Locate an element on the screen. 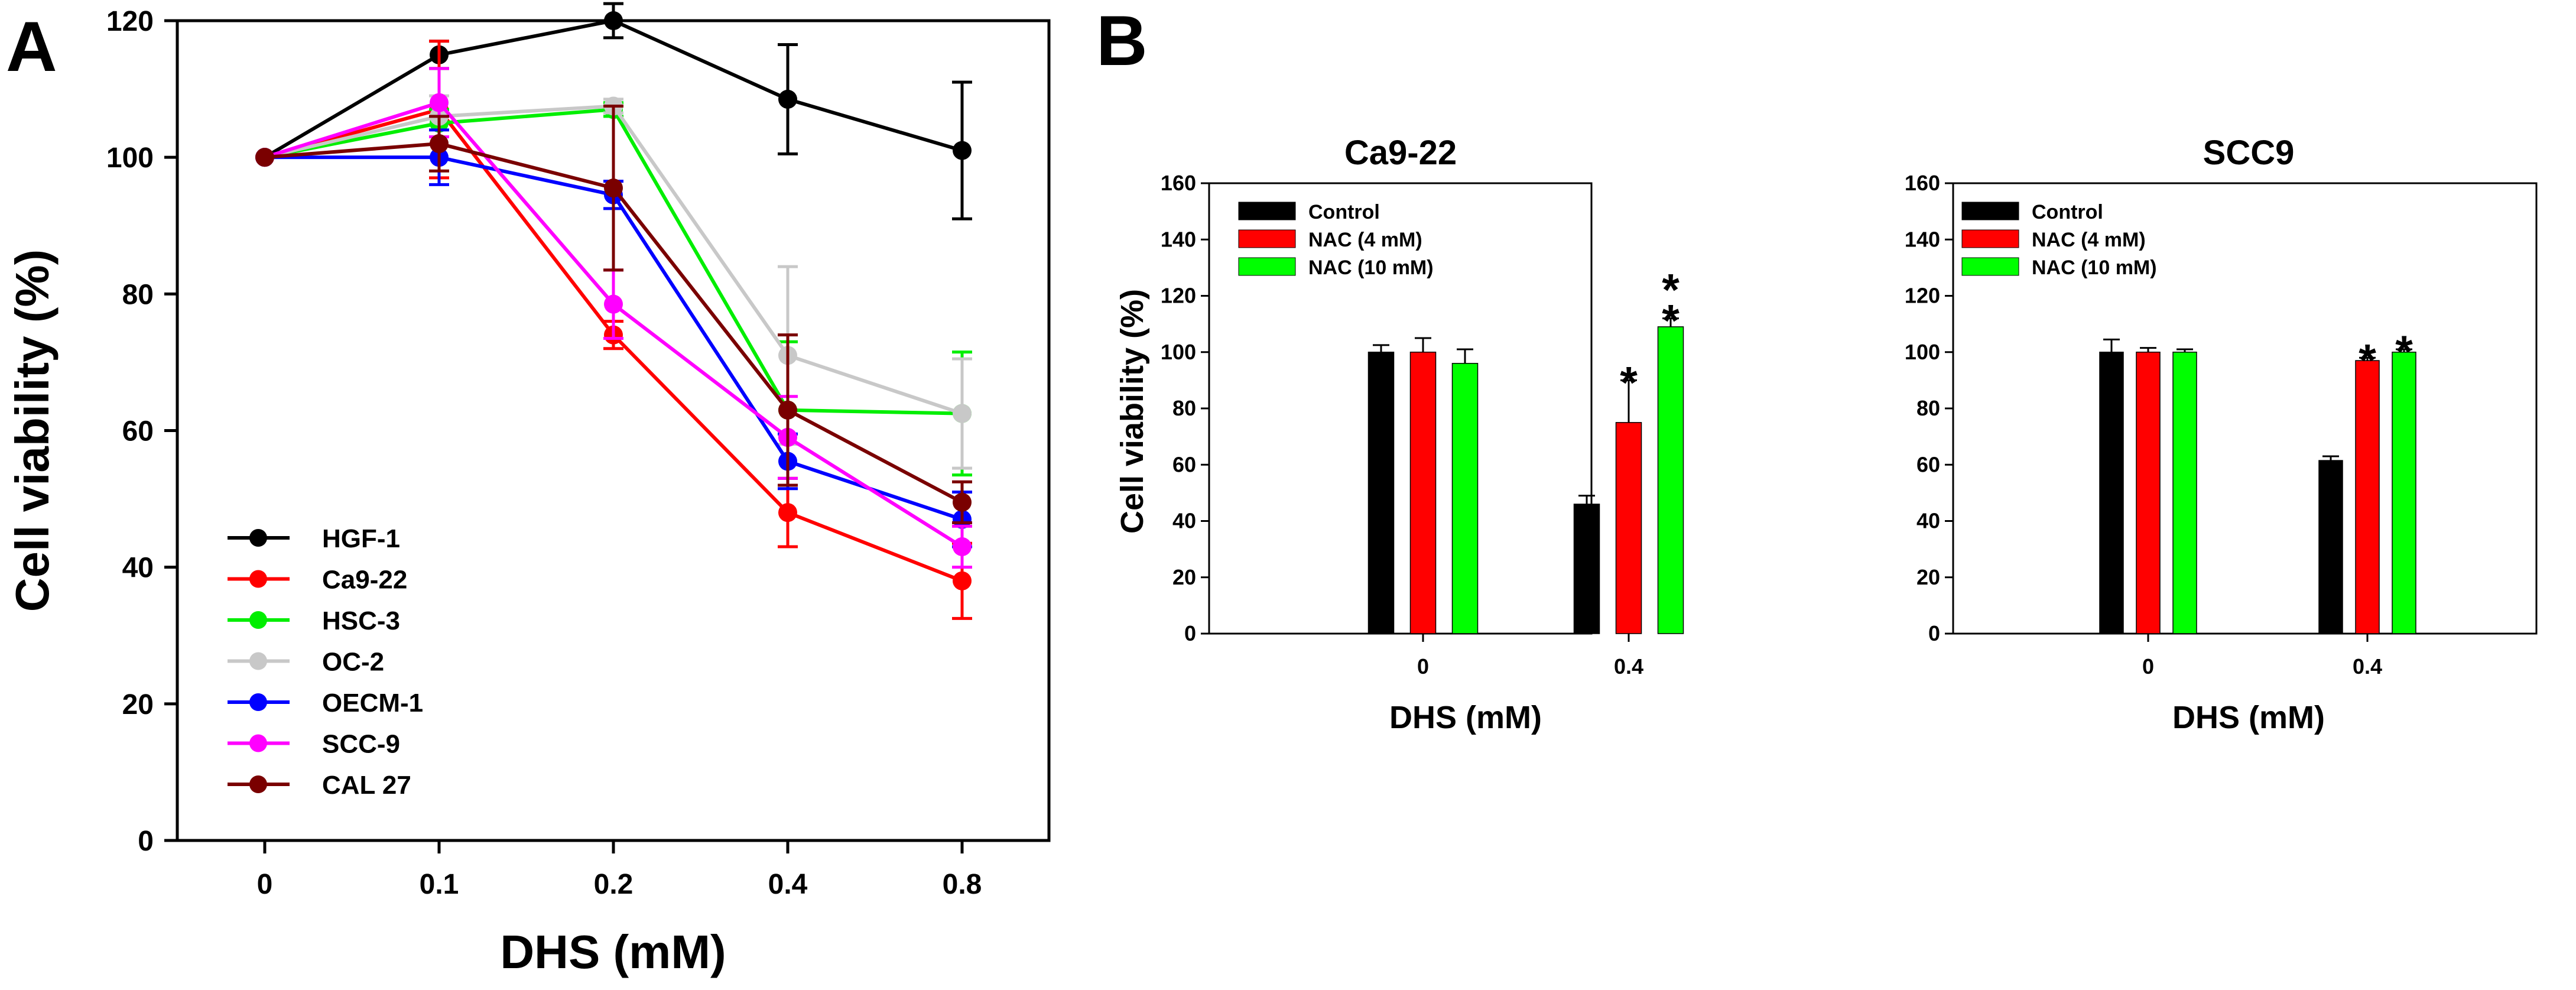 The width and height of the screenshot is (2576, 990). legend-item-scc-9: SCC-9 is located at coordinates (314, 744).